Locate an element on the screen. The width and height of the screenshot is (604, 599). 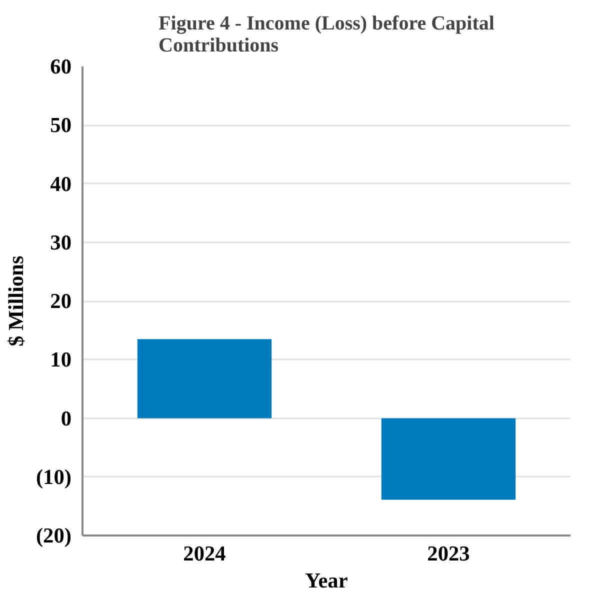
y-tick-label: 30 is located at coordinates (61, 242).